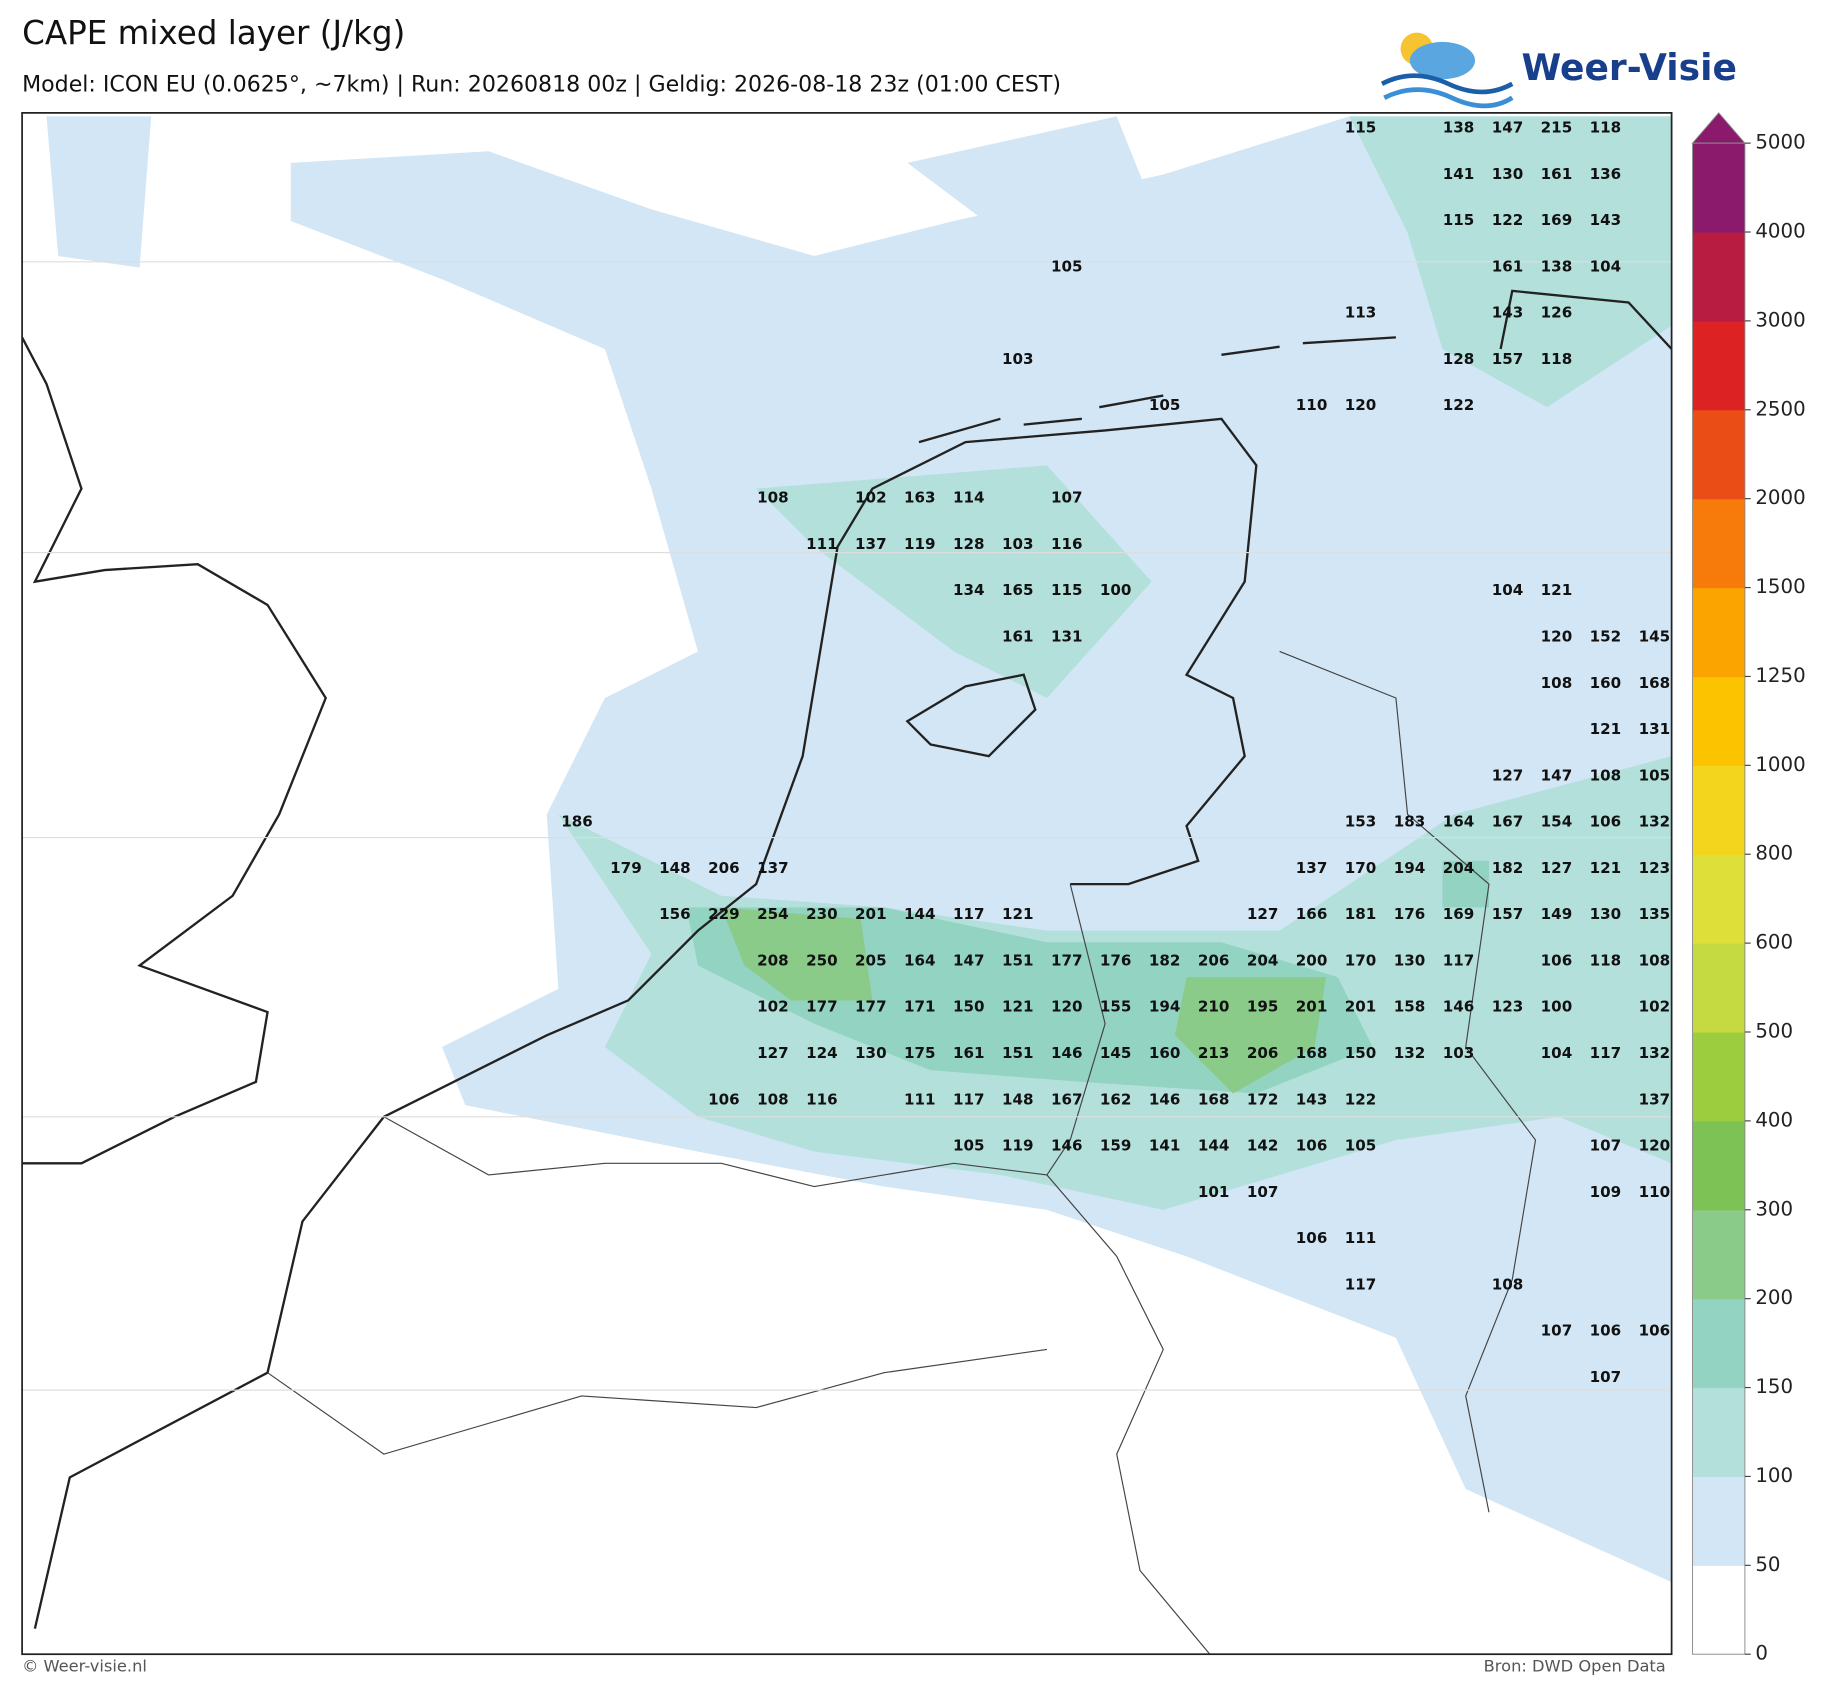 The image size is (1824, 1681). Describe the element at coordinates (1780, 586) in the screenshot. I see `colorbar-tick-label: 1500` at that location.